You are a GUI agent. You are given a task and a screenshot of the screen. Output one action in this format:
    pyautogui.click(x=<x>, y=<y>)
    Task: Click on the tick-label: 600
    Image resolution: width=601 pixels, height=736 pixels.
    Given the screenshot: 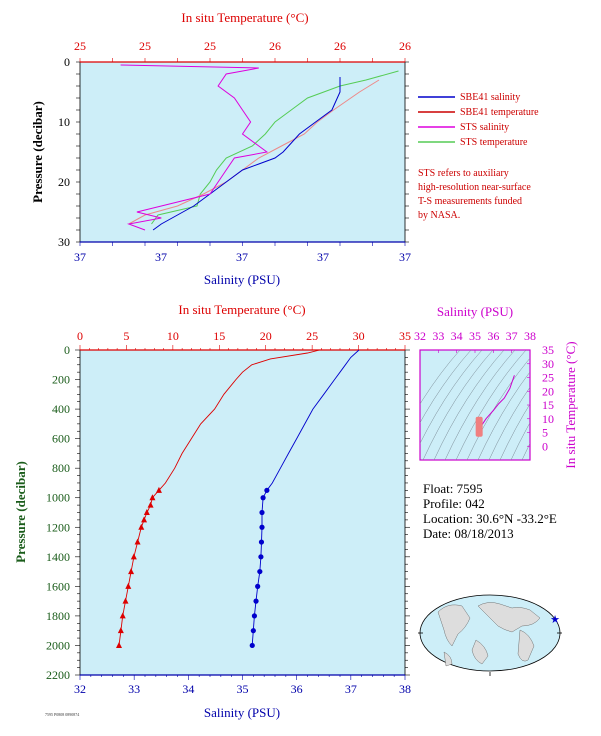 What is the action you would take?
    pyautogui.click(x=61, y=439)
    